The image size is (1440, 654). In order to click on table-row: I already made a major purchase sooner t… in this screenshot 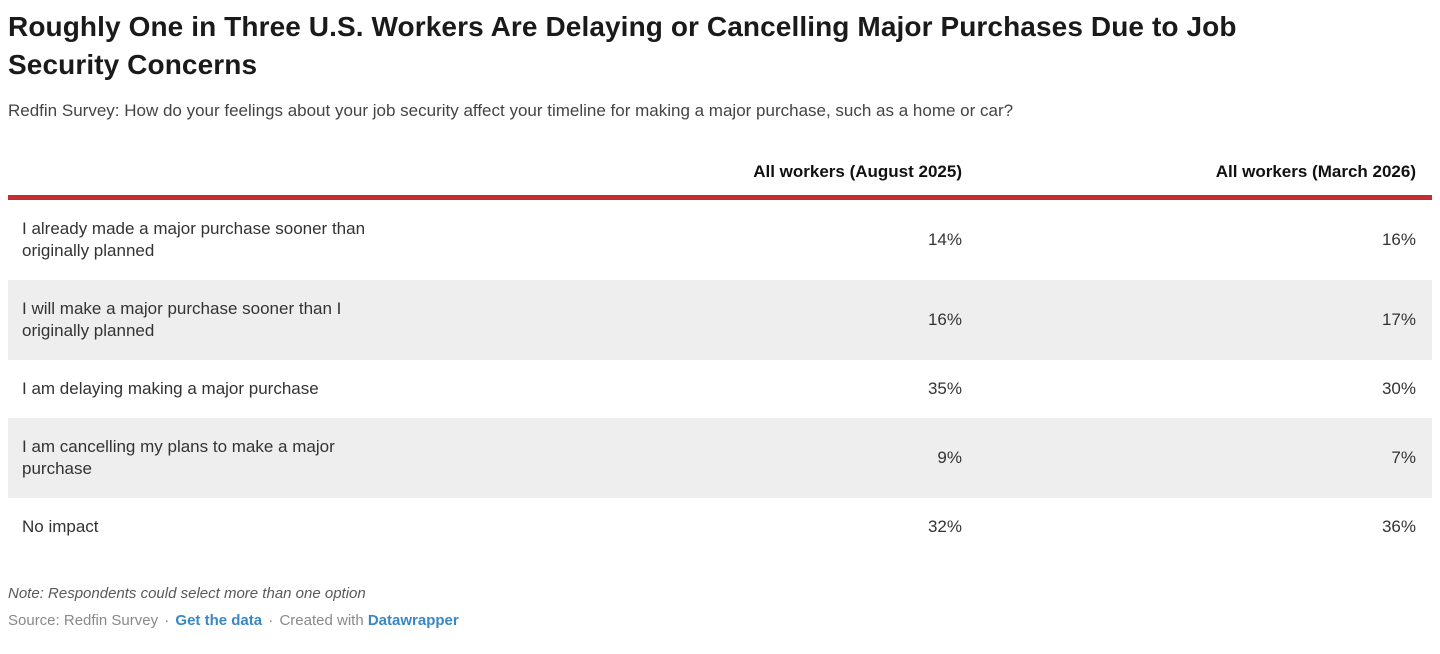, I will do `click(720, 239)`.